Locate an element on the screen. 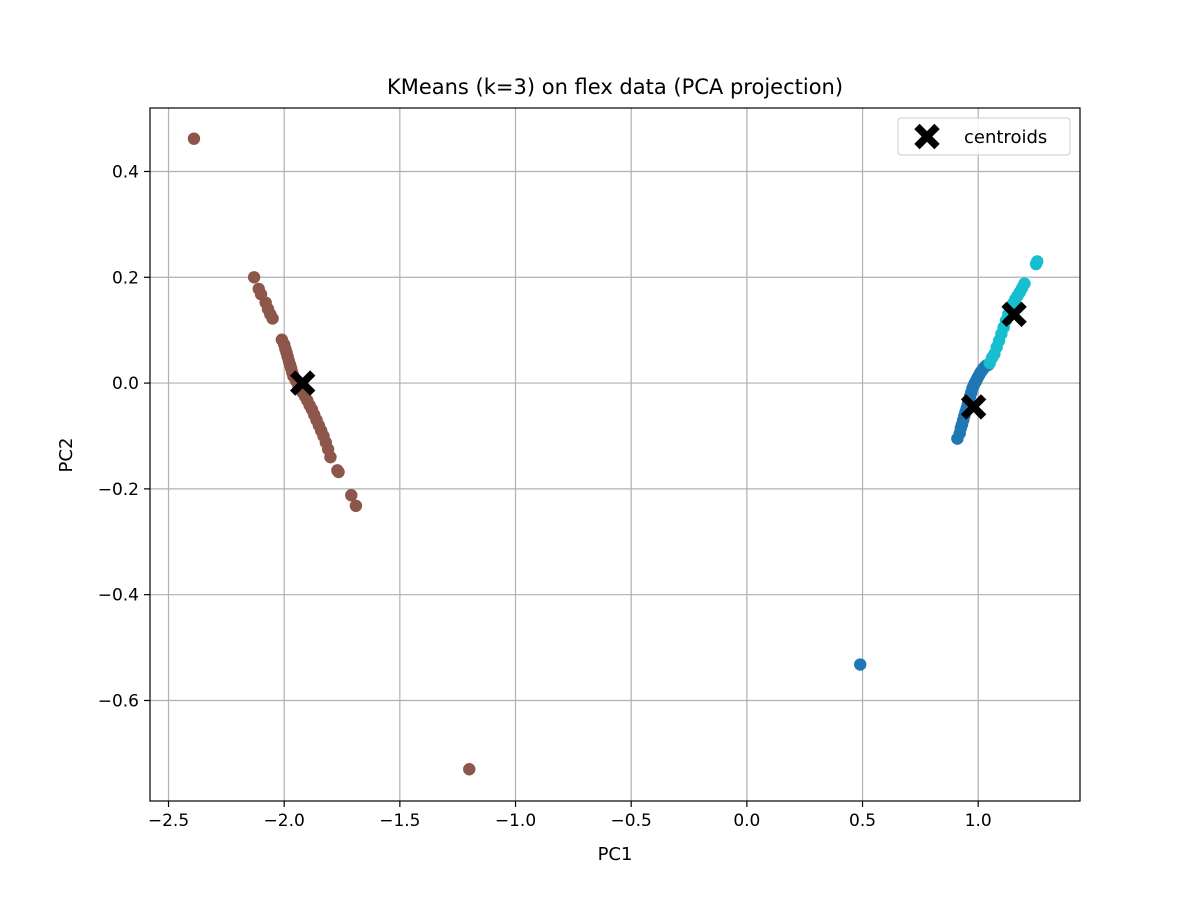 Image resolution: width=1200 pixels, height=900 pixels. y-tick-label: −0.4 is located at coordinates (118, 596).